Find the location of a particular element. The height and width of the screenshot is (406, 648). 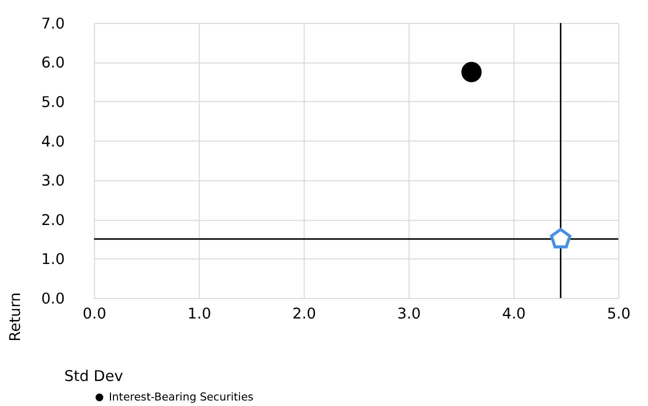

x-tick-label: 3.0 is located at coordinates (409, 313).